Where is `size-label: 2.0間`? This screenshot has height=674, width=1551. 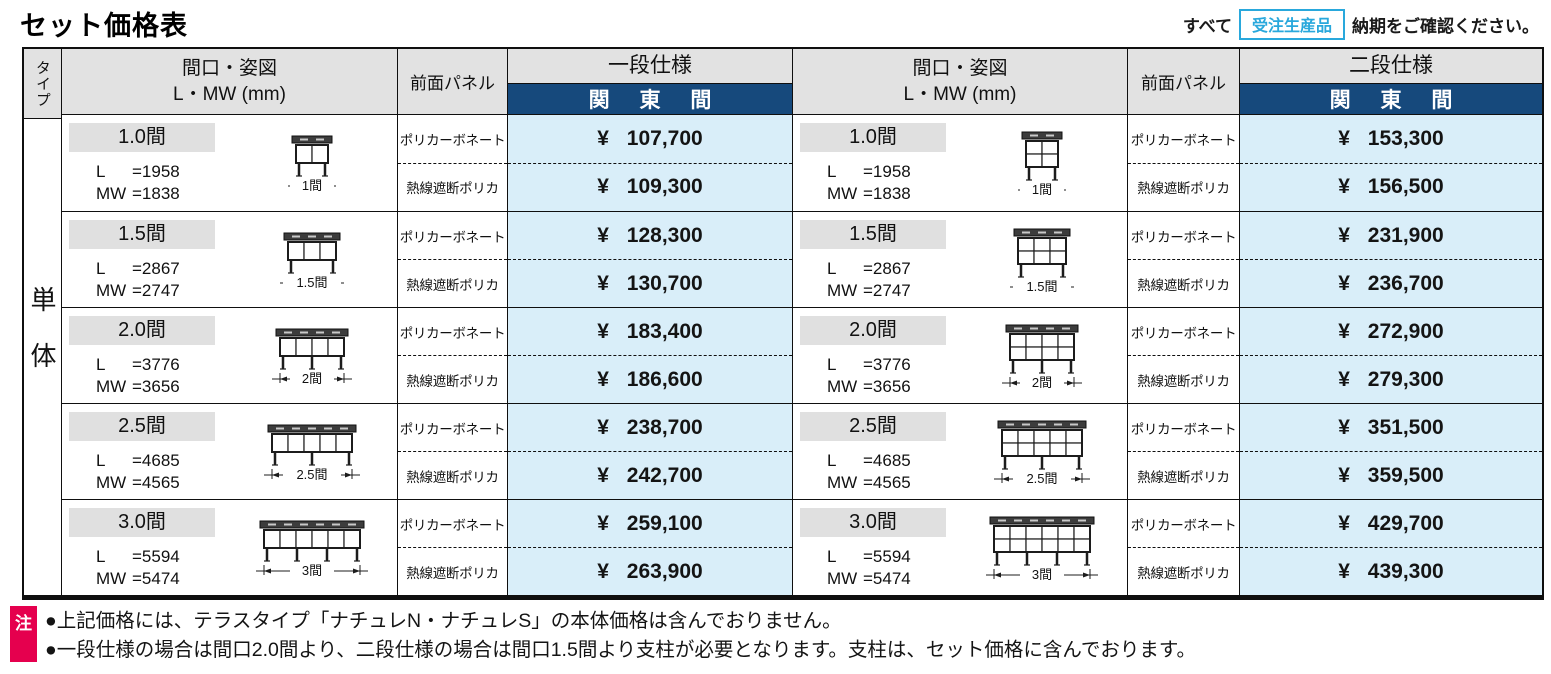 size-label: 2.0間 is located at coordinates (873, 330).